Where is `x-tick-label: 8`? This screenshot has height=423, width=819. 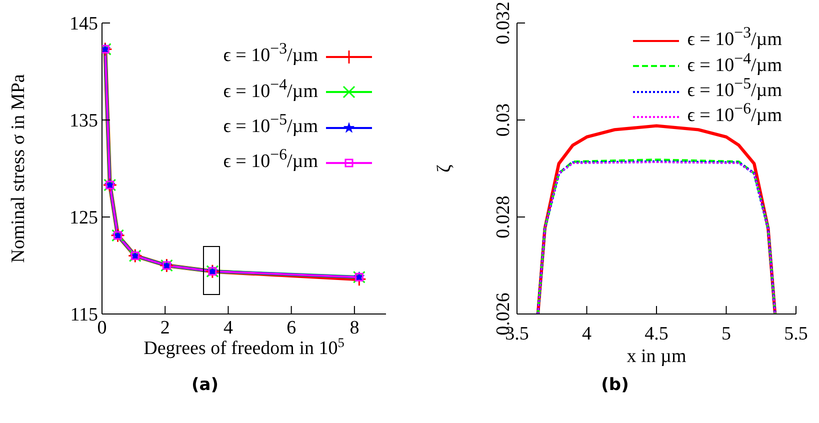
x-tick-label: 8 is located at coordinates (355, 327).